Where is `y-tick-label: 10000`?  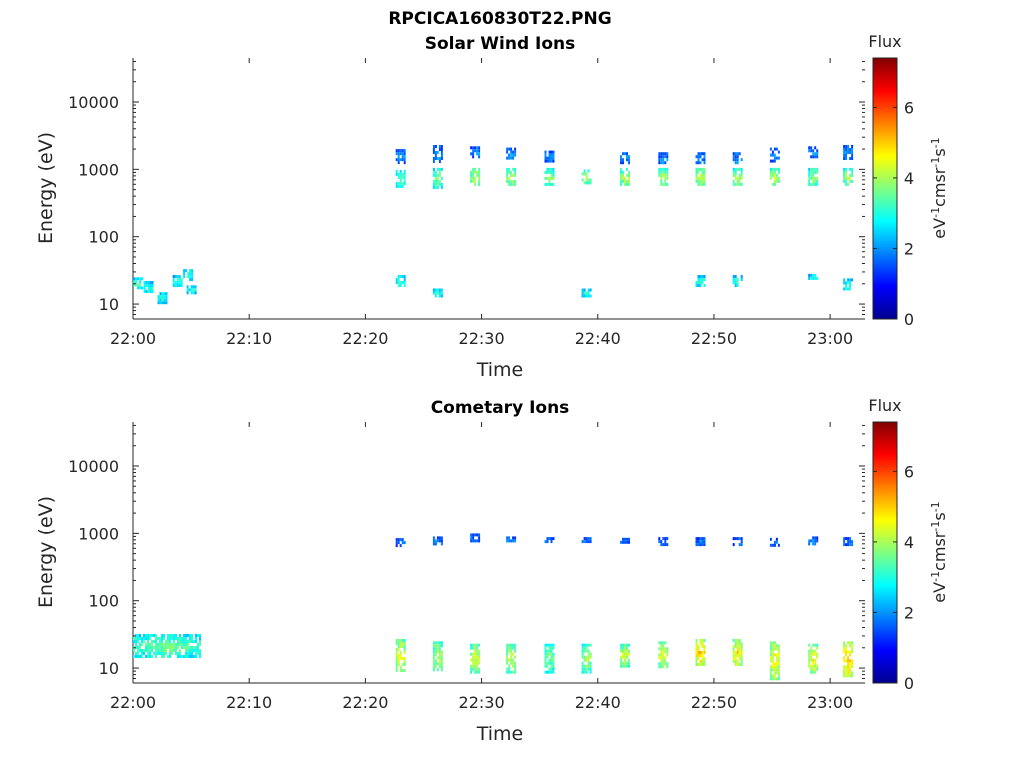
y-tick-label: 10000 is located at coordinates (93, 466).